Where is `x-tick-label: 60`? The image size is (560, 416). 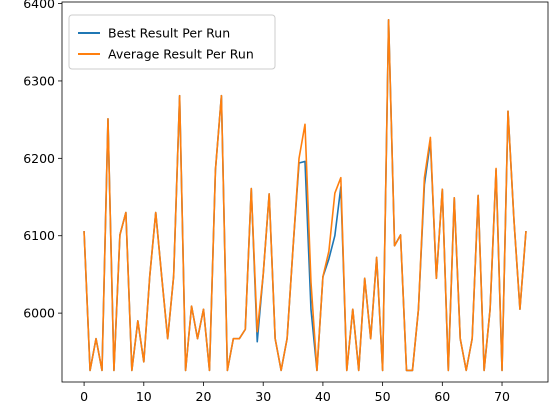 x-tick-label: 60 is located at coordinates (442, 396).